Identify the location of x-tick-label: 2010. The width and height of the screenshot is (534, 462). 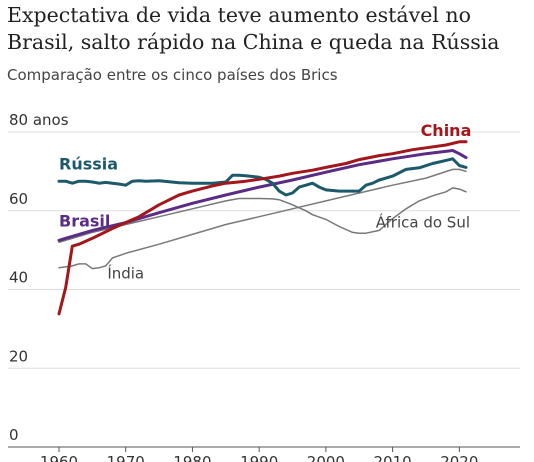
(393, 457).